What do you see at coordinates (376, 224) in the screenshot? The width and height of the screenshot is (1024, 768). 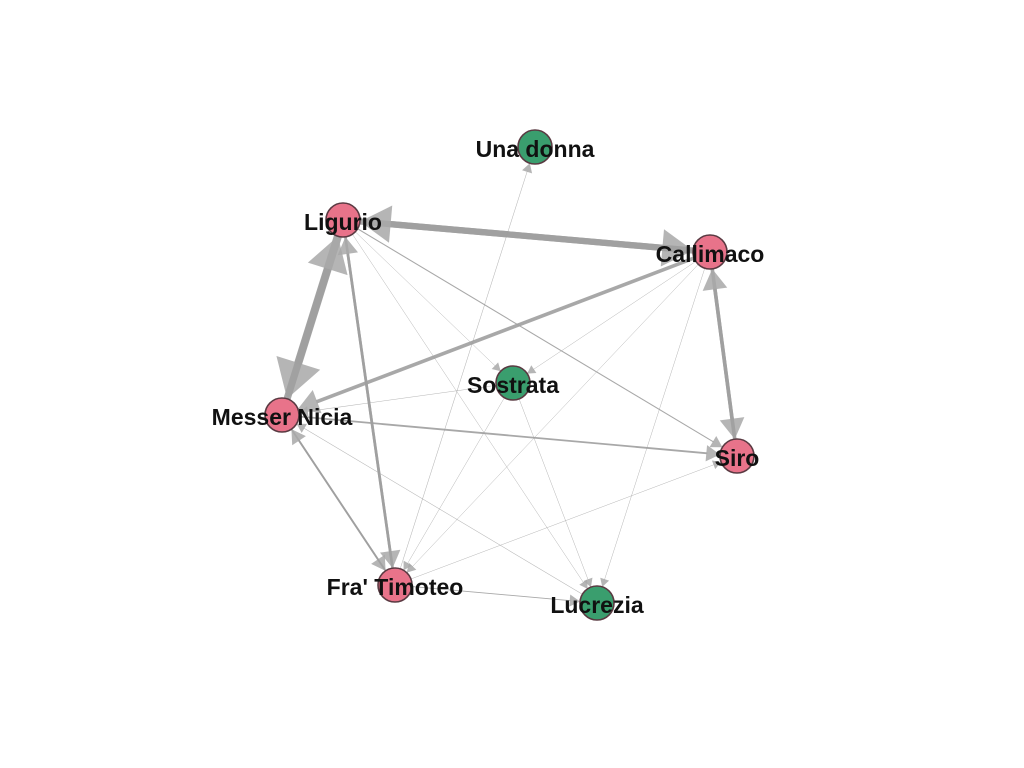 I see `arrowhead-callimaco-to-ligurio` at bounding box center [376, 224].